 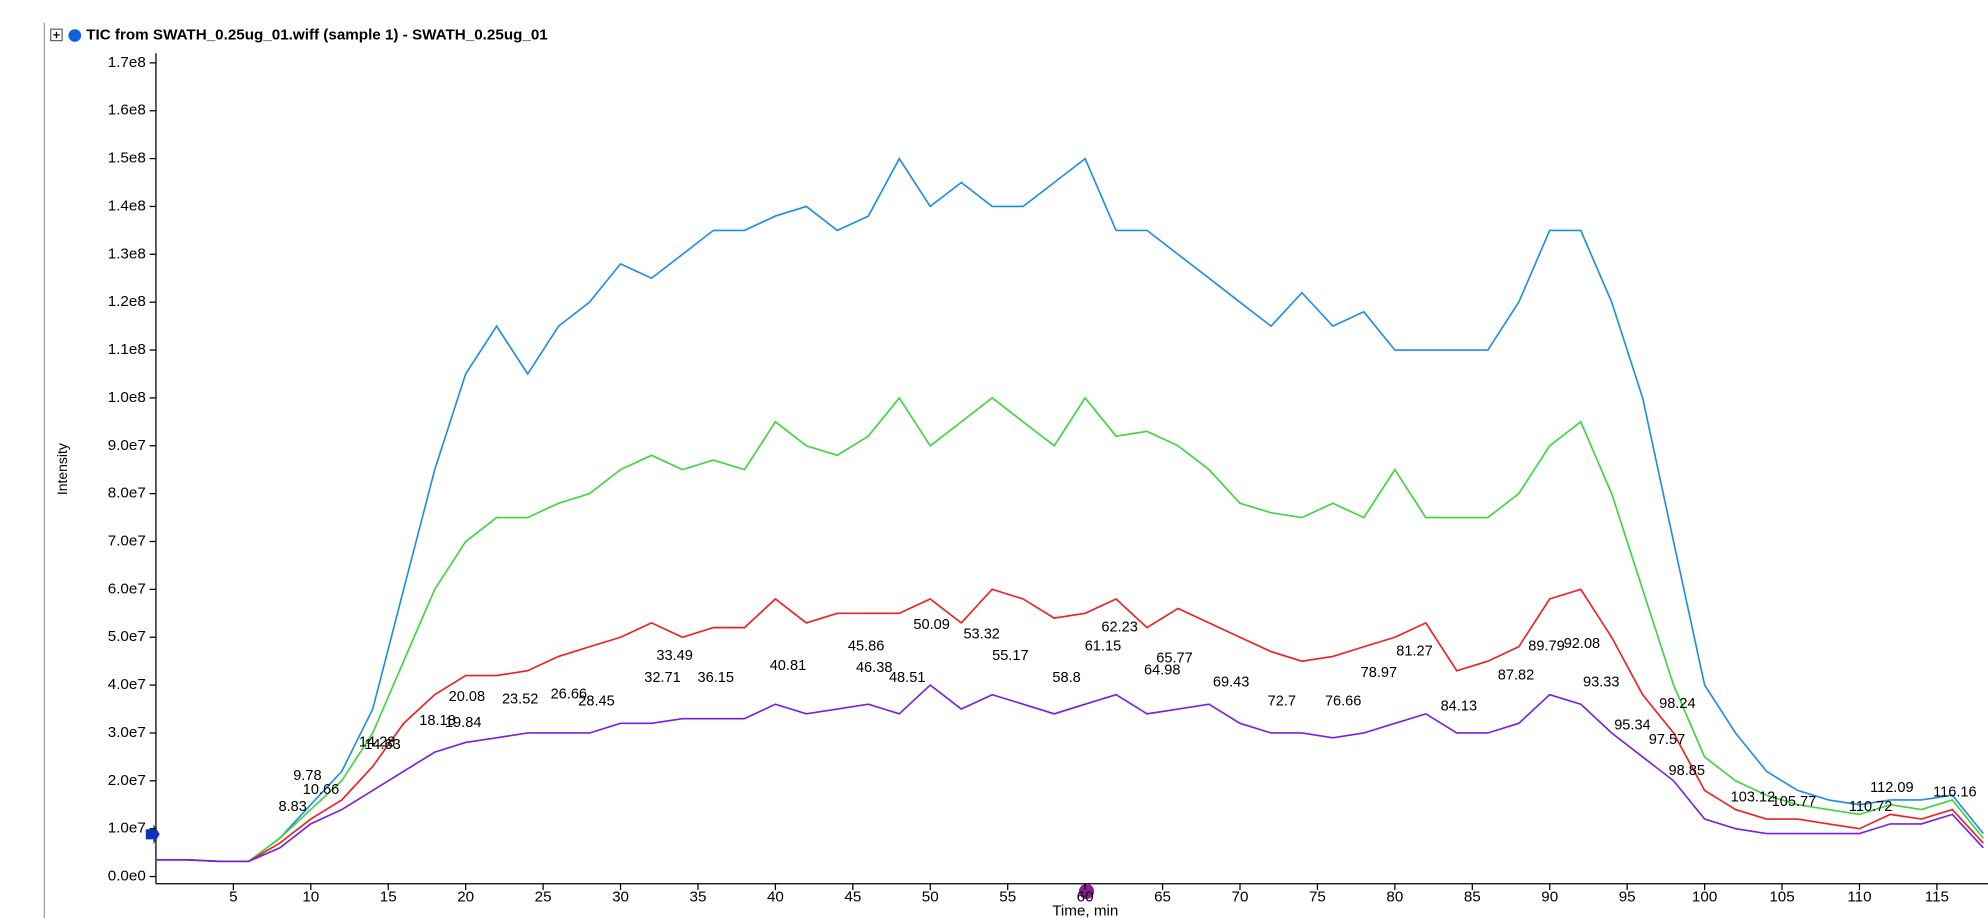 What do you see at coordinates (1549, 897) in the screenshot?
I see `x-tick-label: 90` at bounding box center [1549, 897].